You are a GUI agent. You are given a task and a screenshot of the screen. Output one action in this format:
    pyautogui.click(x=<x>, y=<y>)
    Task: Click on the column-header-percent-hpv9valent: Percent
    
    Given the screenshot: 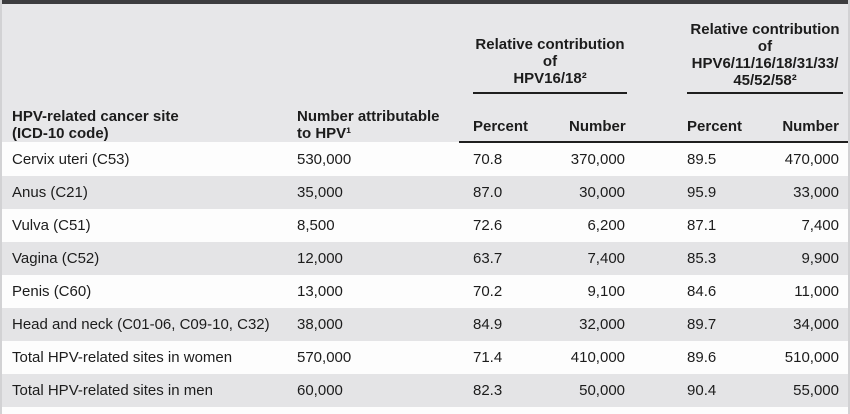 What is the action you would take?
    pyautogui.click(x=707, y=127)
    